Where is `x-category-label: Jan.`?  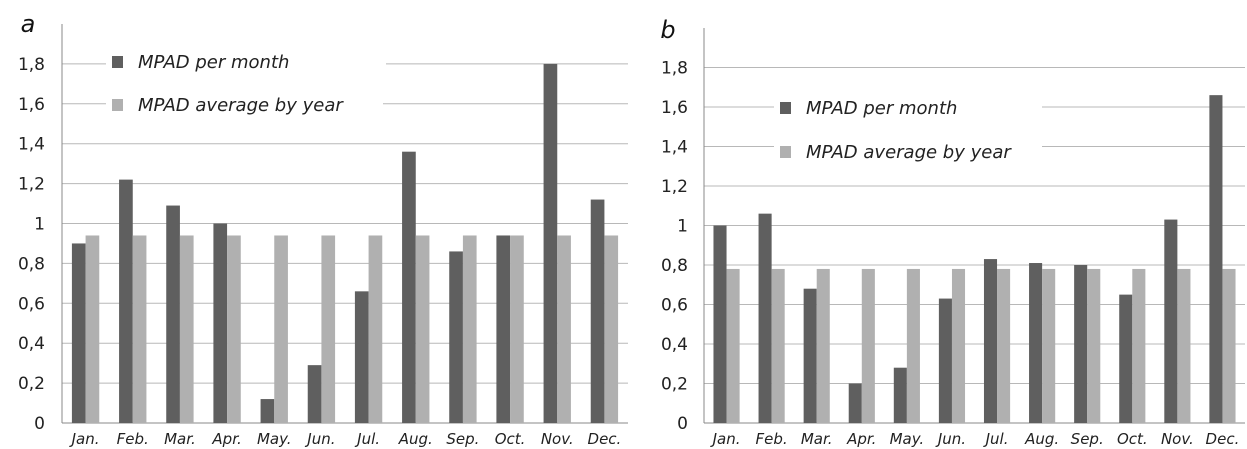
x-category-label: Jan. is located at coordinates (725, 439).